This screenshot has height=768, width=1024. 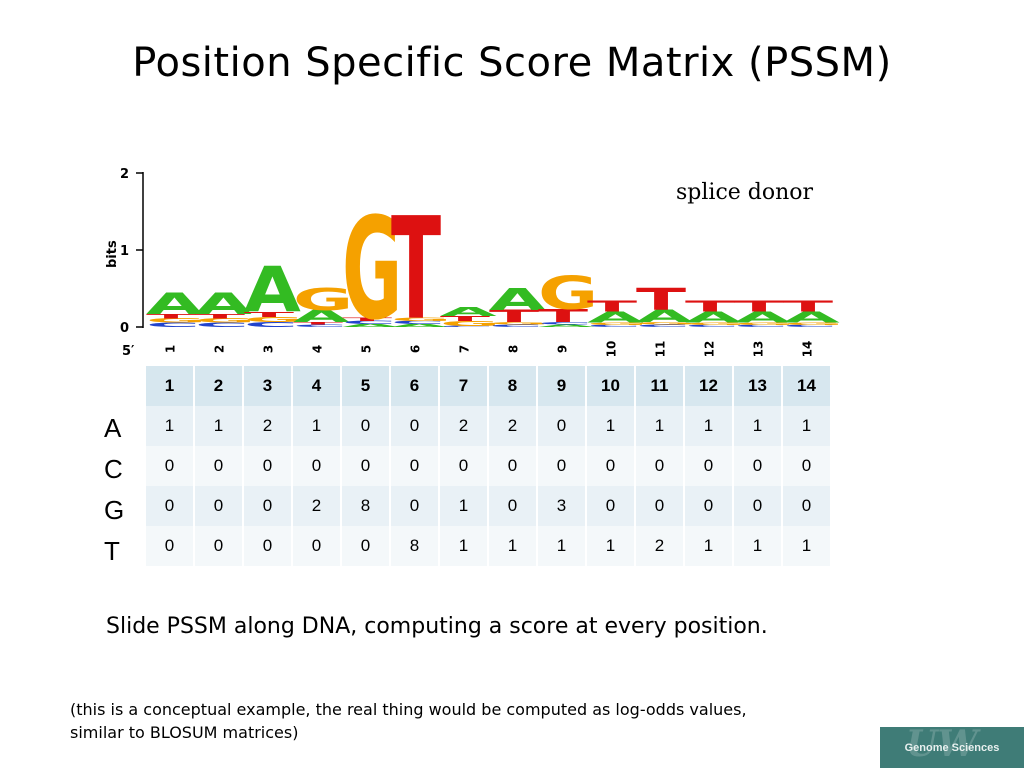 I want to click on pssm-row-t: 0 0 0 0 0 8 1 1 1 1 2 1 1 1, so click(x=488, y=546).